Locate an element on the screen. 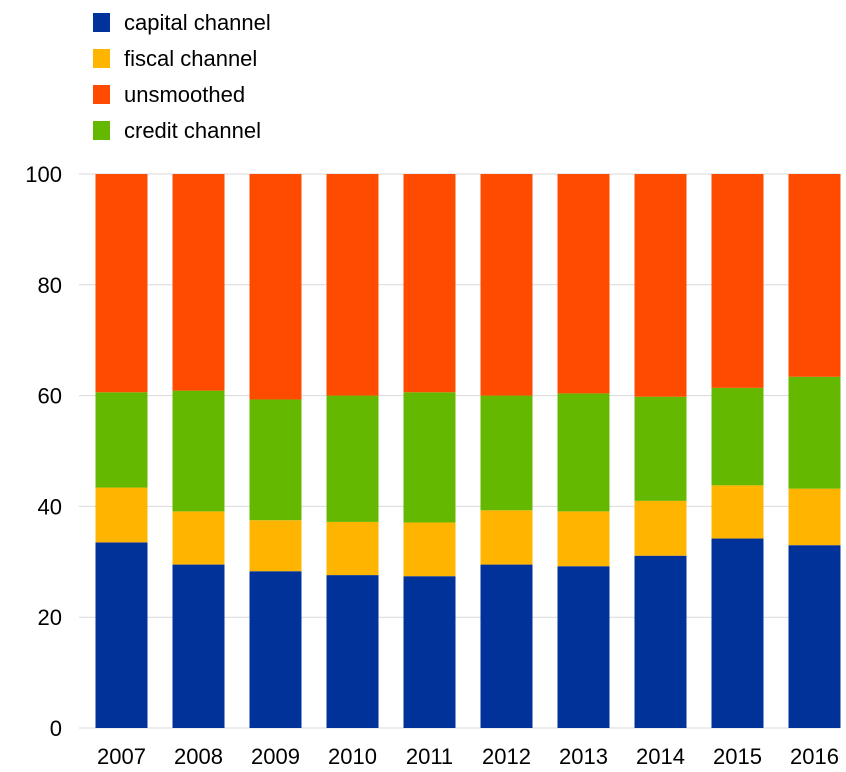  bar-unsmoothed-2010 is located at coordinates (352, 285).